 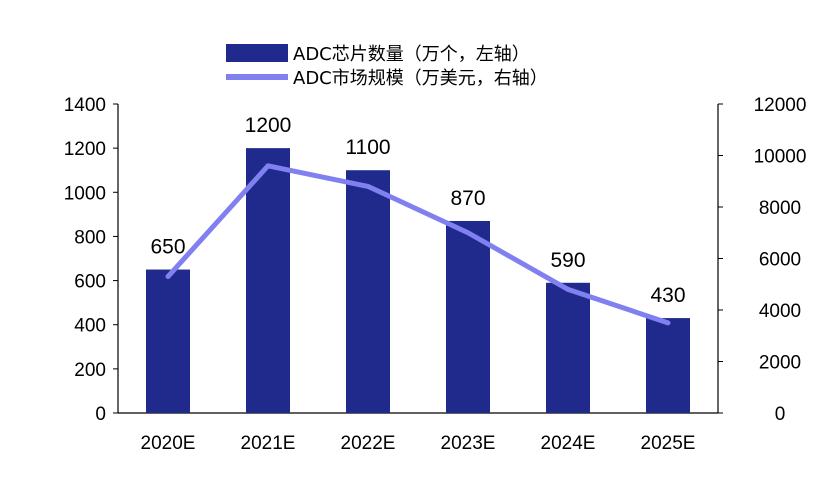 I want to click on right-y-tick-labels: 0 2000 4000 6000 8000 10000 12000, so click(x=780, y=260).